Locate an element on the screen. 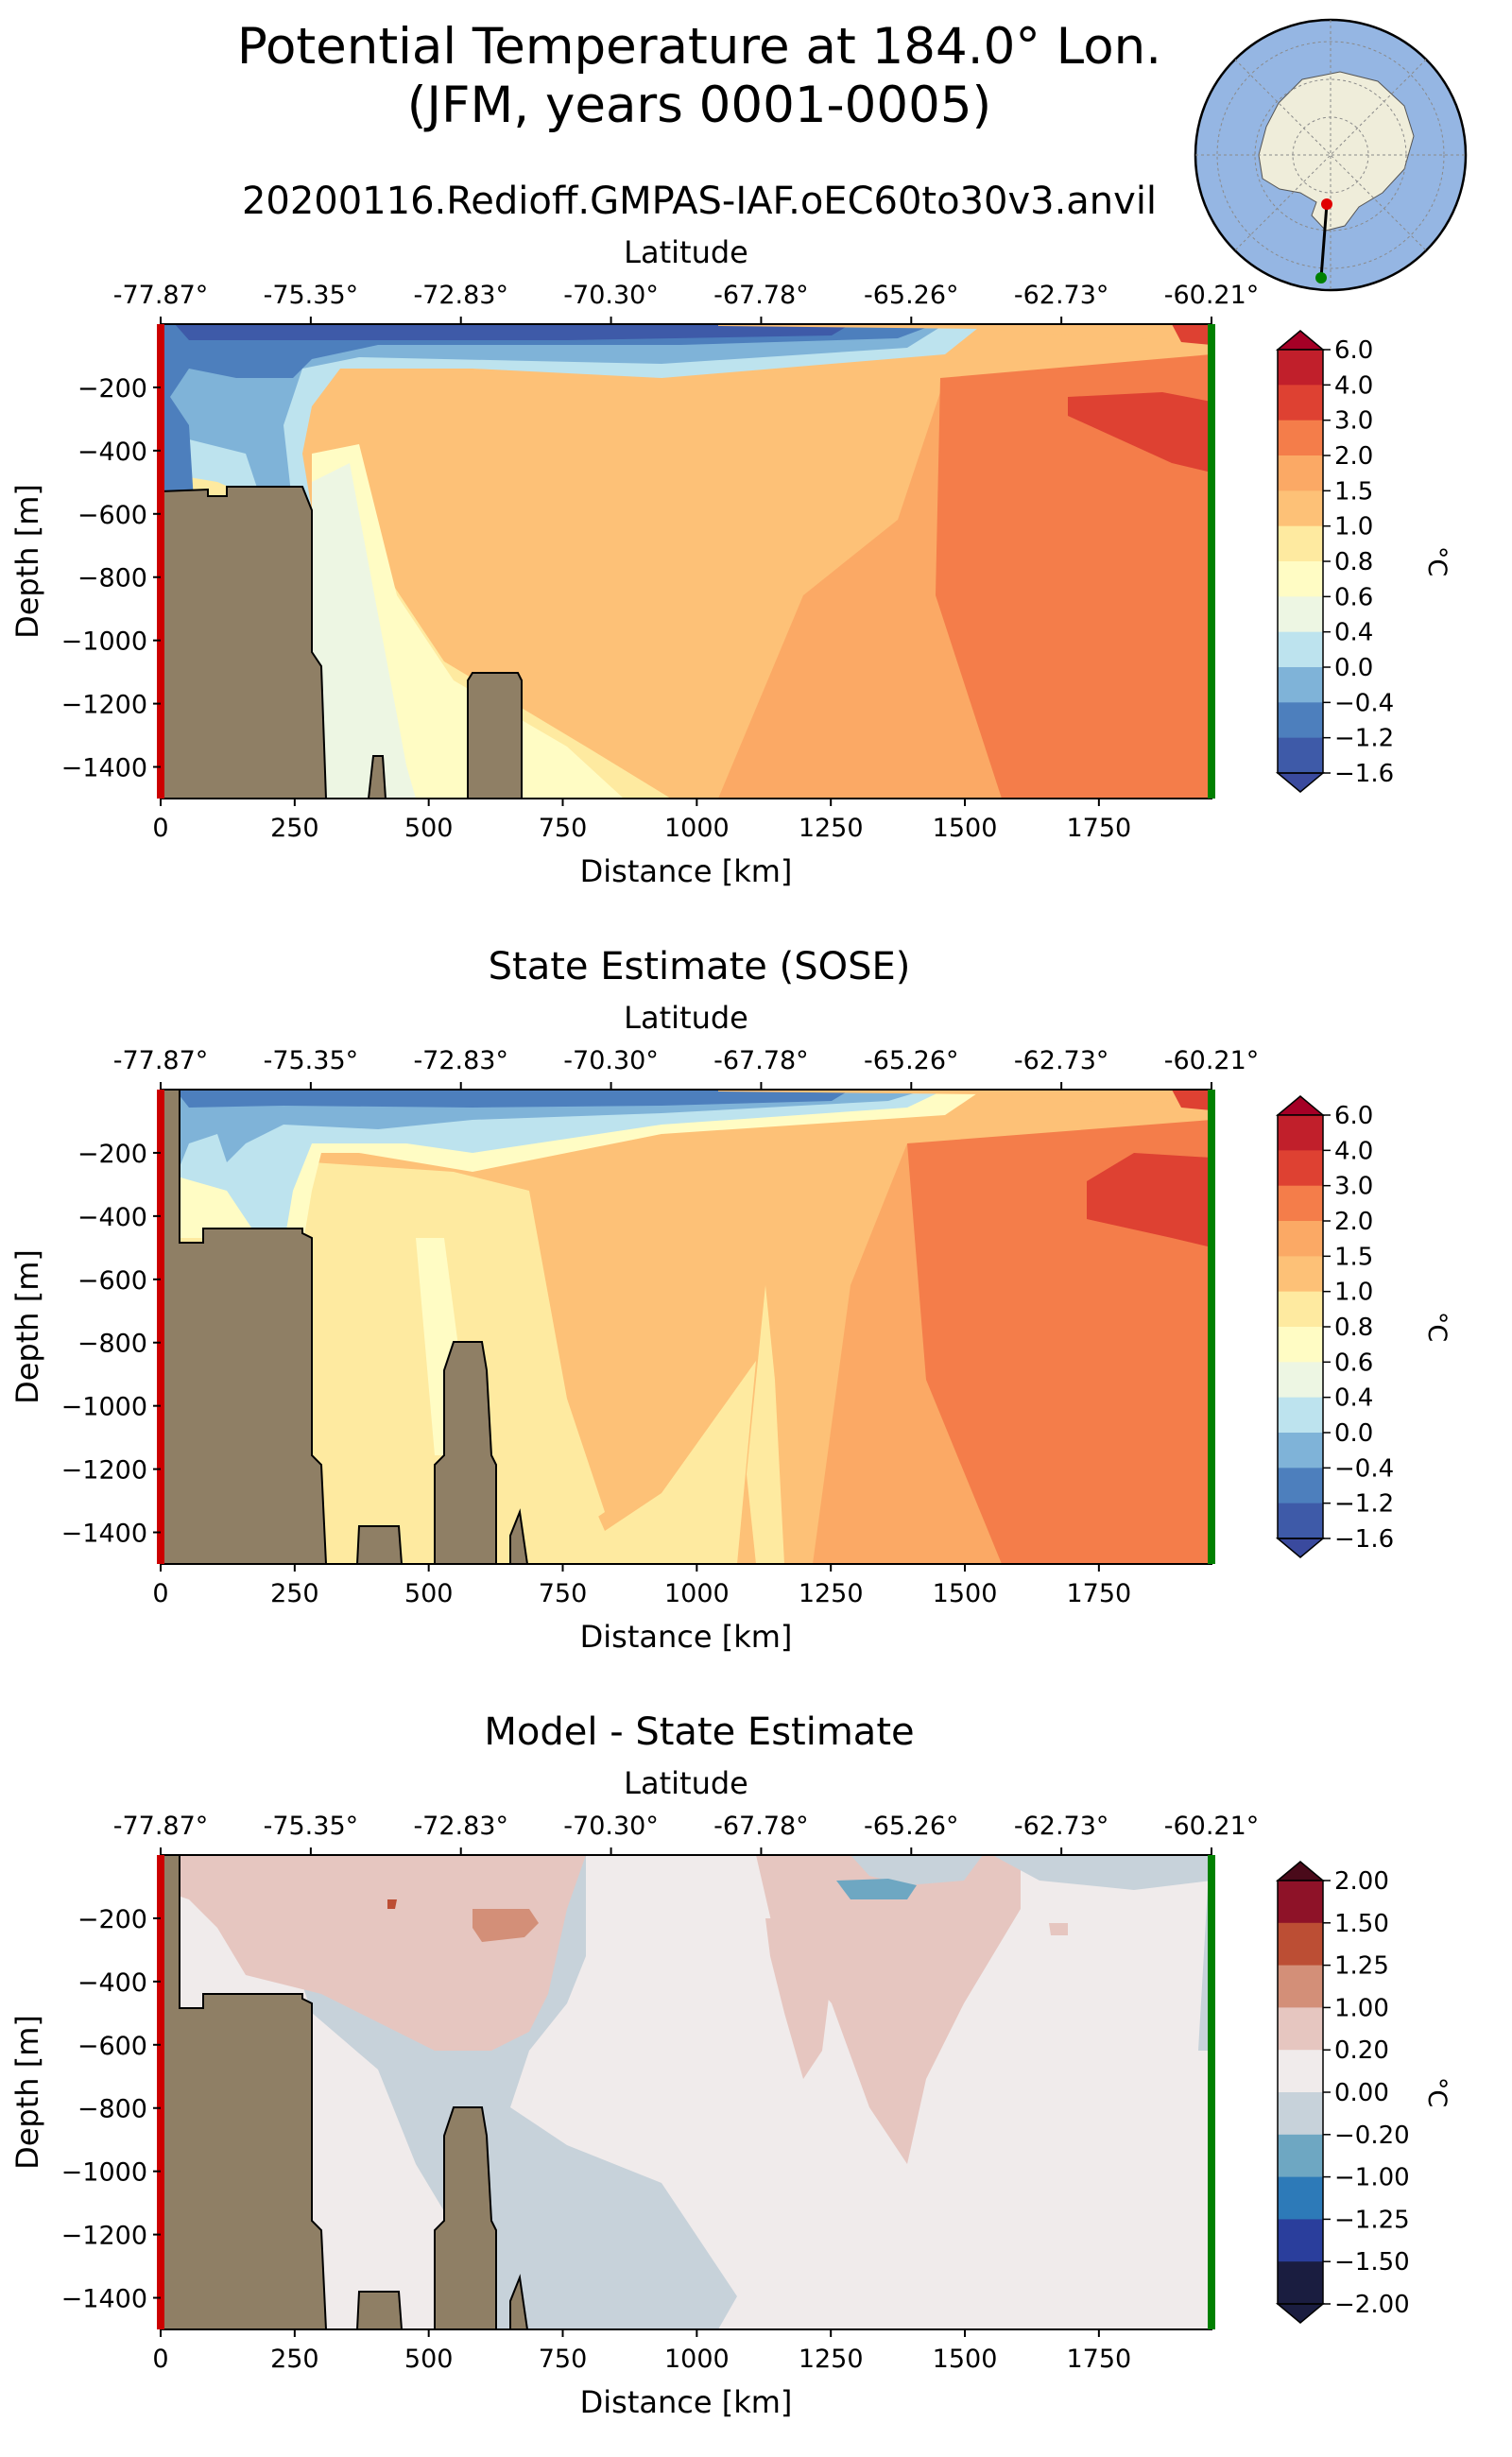 The image size is (1512, 2457). panel-2-latitude-tick-label: -62.73° is located at coordinates (1061, 1060).